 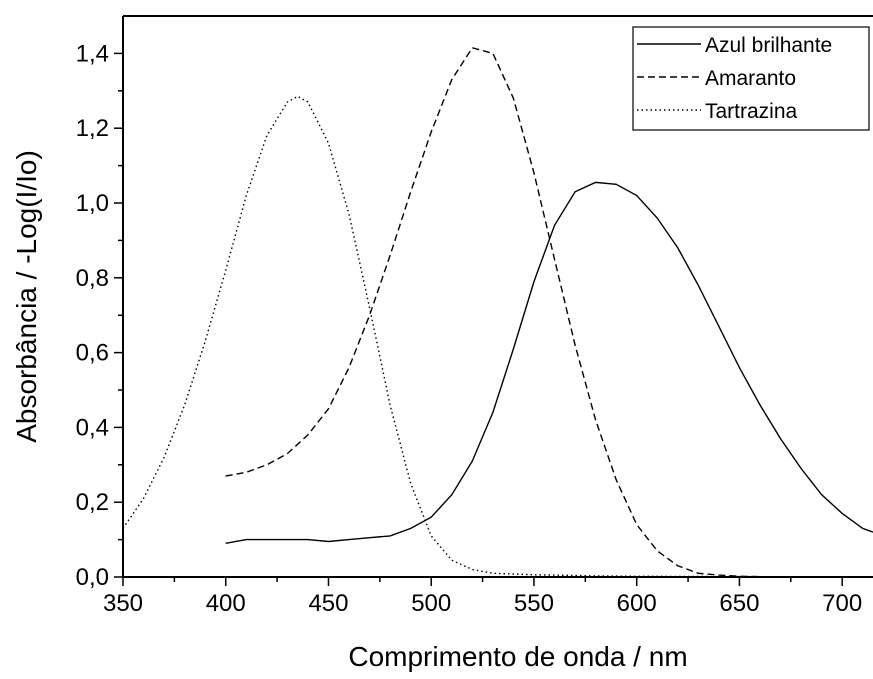 What do you see at coordinates (92, 203) in the screenshot?
I see `y-tick-label: 1,0` at bounding box center [92, 203].